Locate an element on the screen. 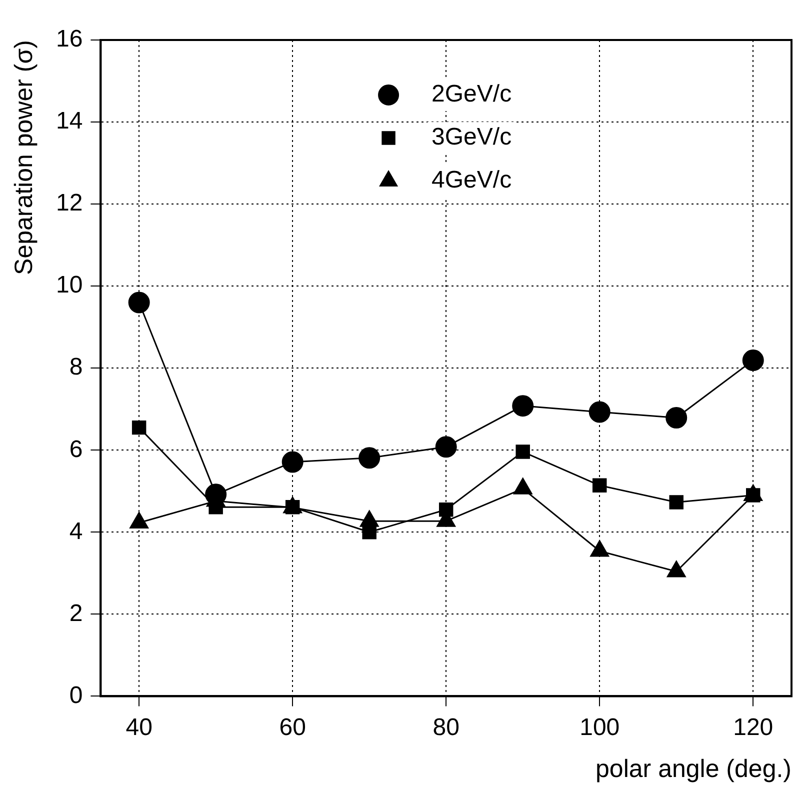  legend-label: 4GeV/c is located at coordinates (472, 180).